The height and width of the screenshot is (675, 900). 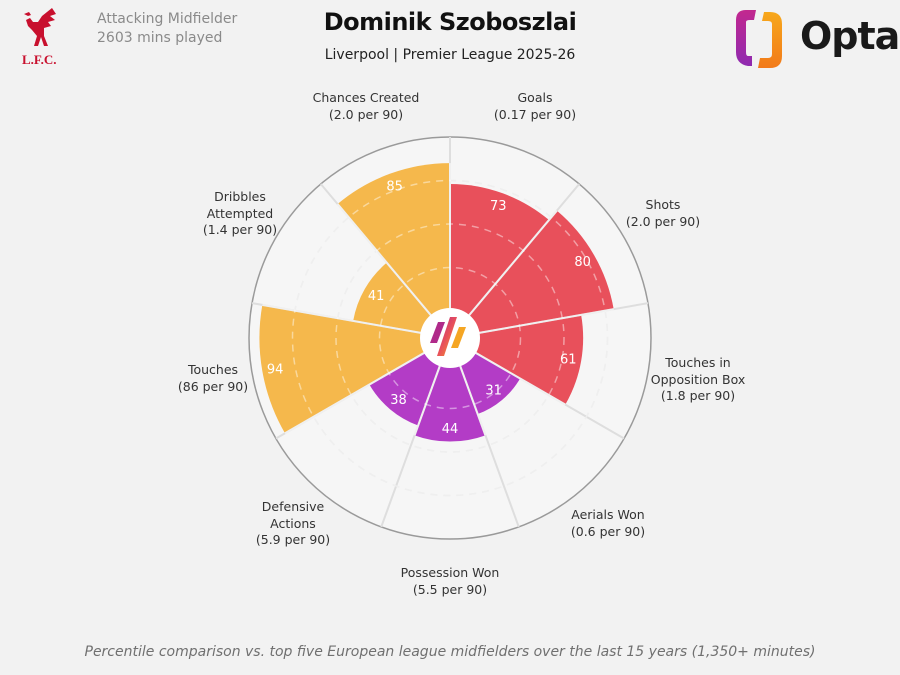 I want to click on metric-name: Attempted, so click(x=240, y=213).